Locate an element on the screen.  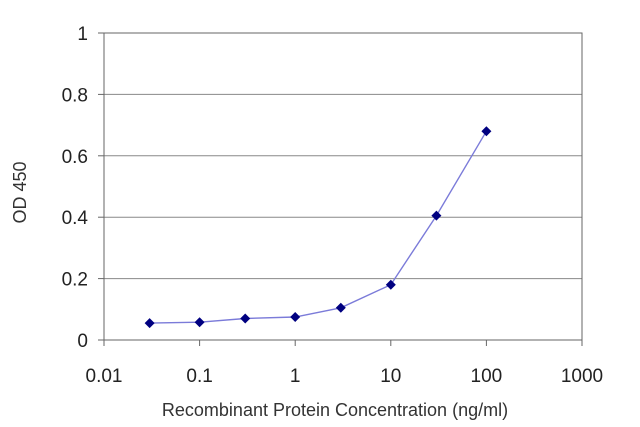
x-tick-label: 1000 is located at coordinates (582, 376).